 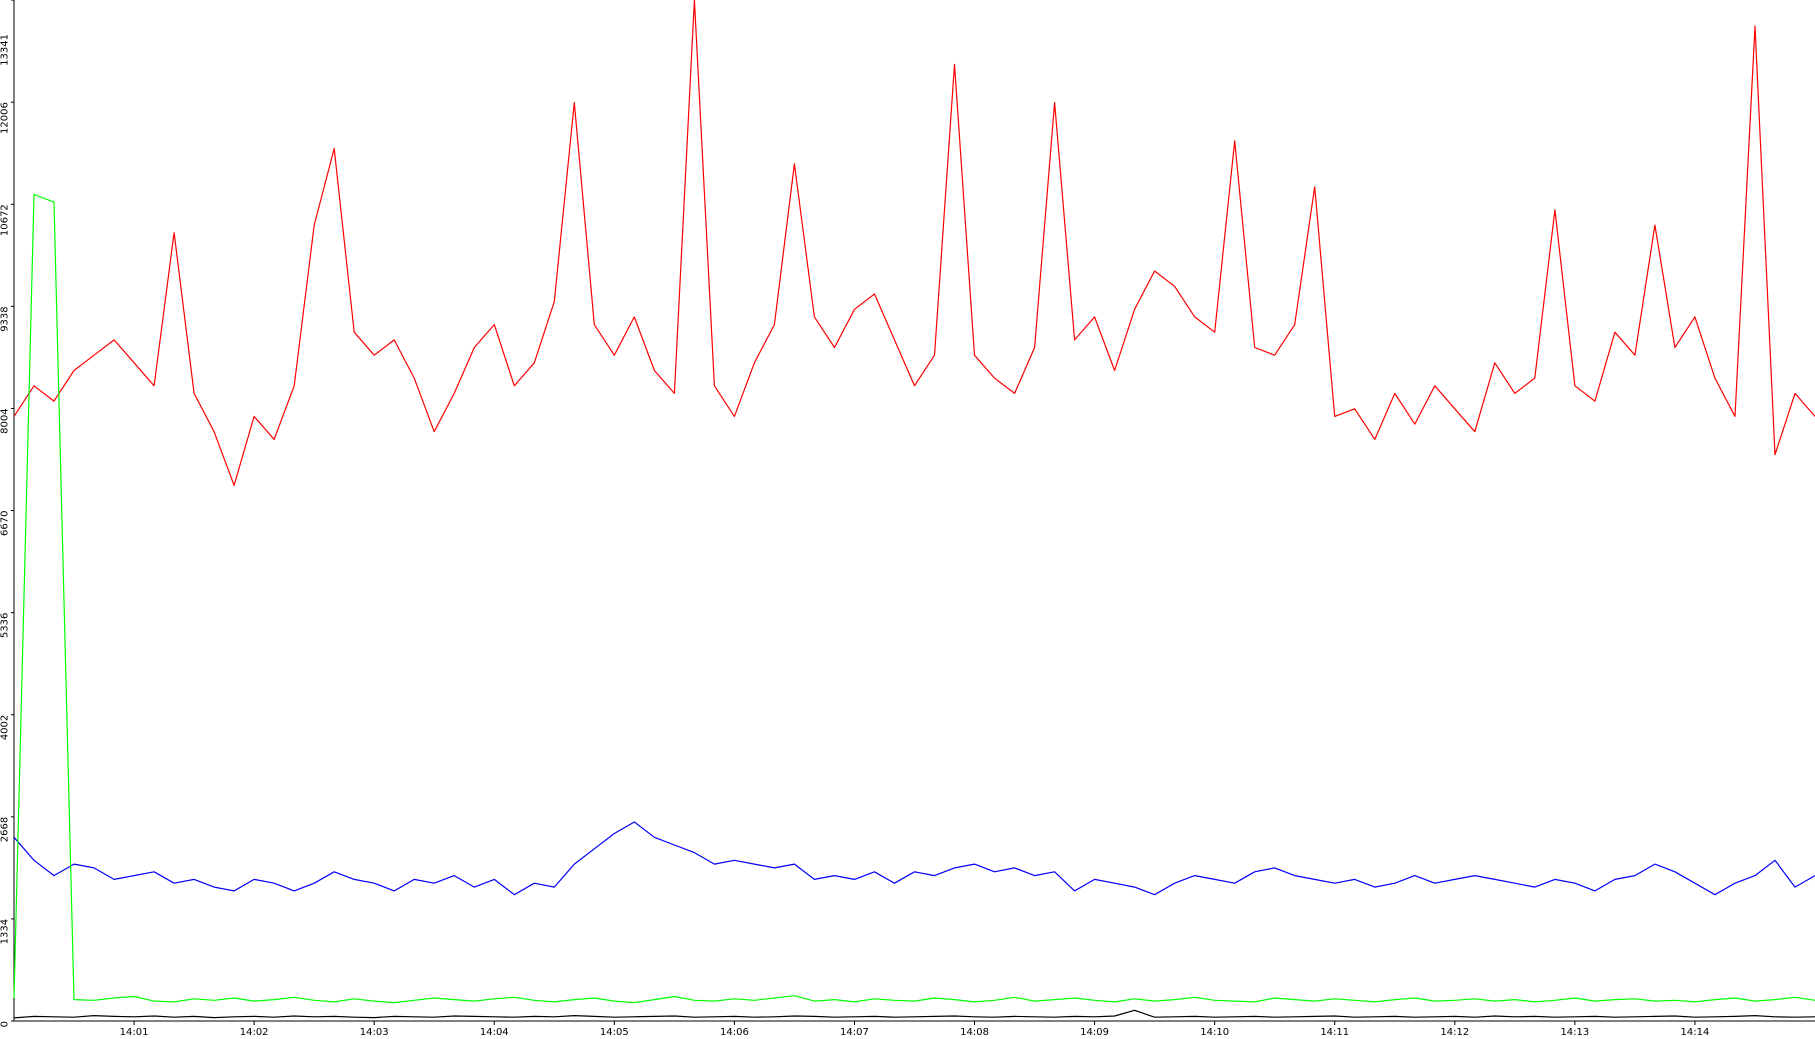 I want to click on x-tick-label: 14:12, so click(x=1454, y=1032).